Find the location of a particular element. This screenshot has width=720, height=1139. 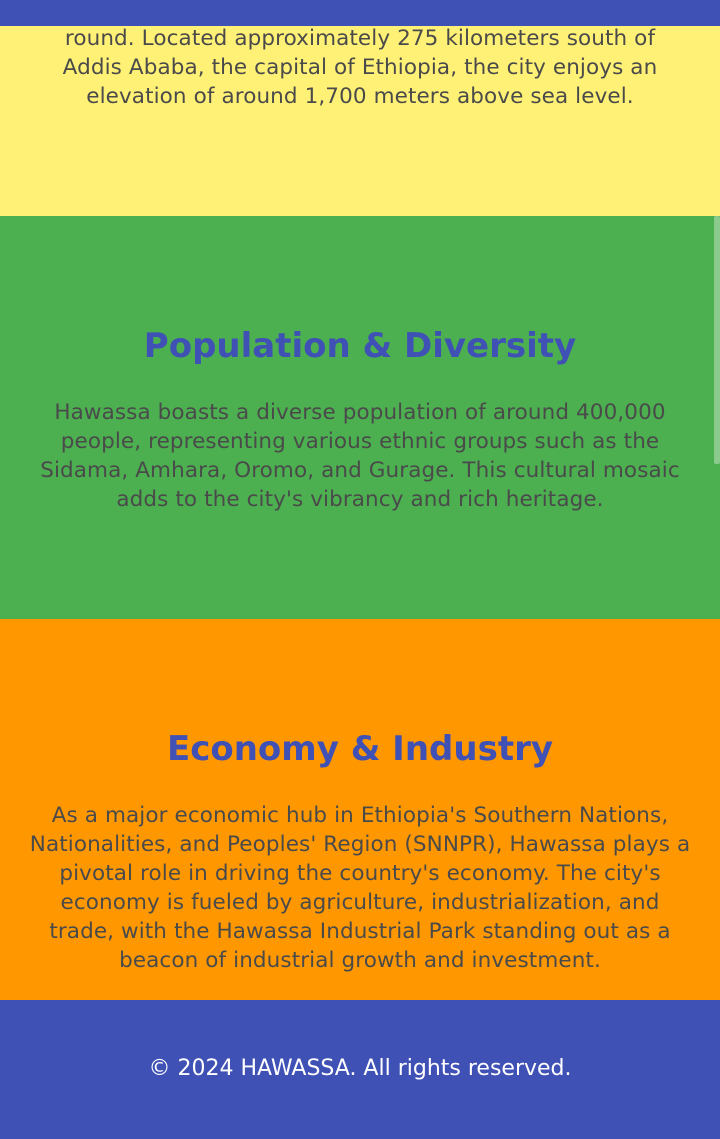

header-bar is located at coordinates (360, 13).